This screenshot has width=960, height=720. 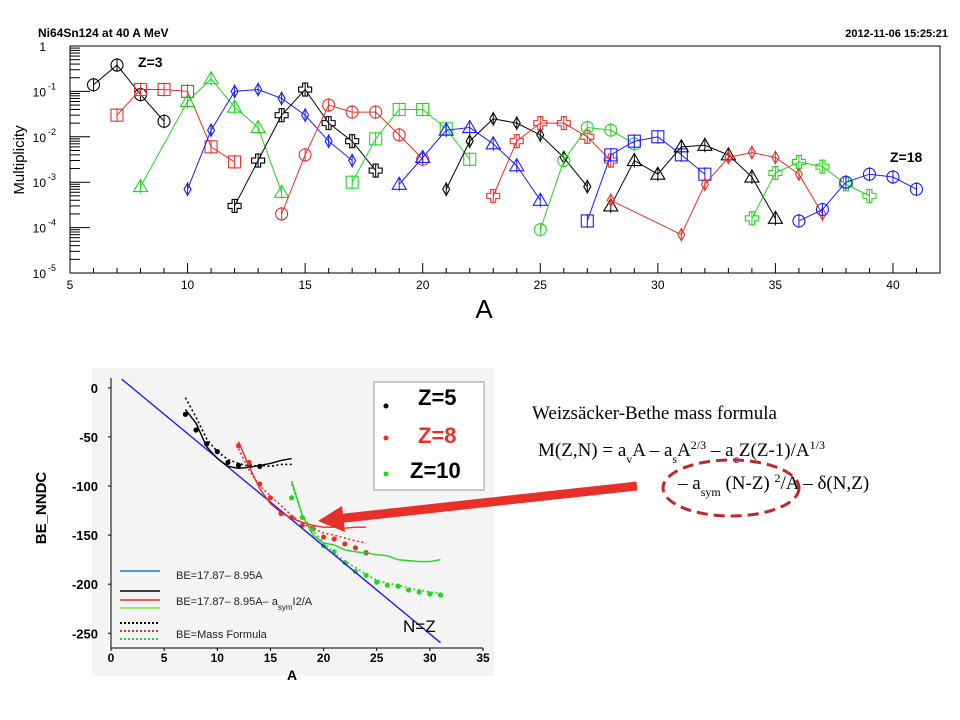 I want to click on top-x-tick-label: 40, so click(x=893, y=285).